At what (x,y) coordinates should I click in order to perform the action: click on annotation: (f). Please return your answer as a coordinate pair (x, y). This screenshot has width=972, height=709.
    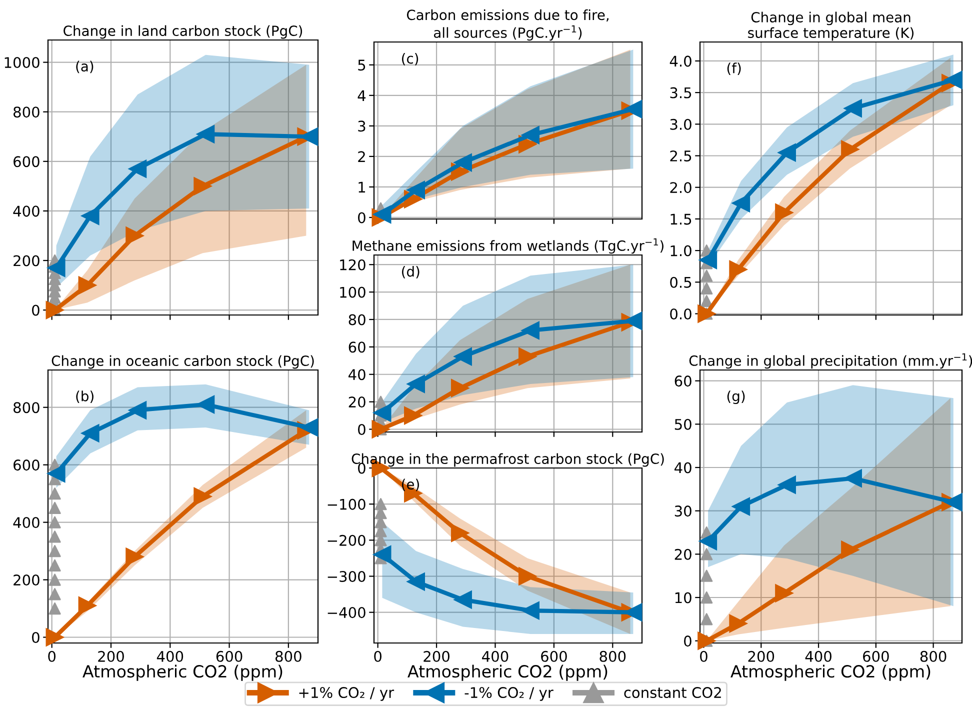
    Looking at the image, I should click on (734, 68).